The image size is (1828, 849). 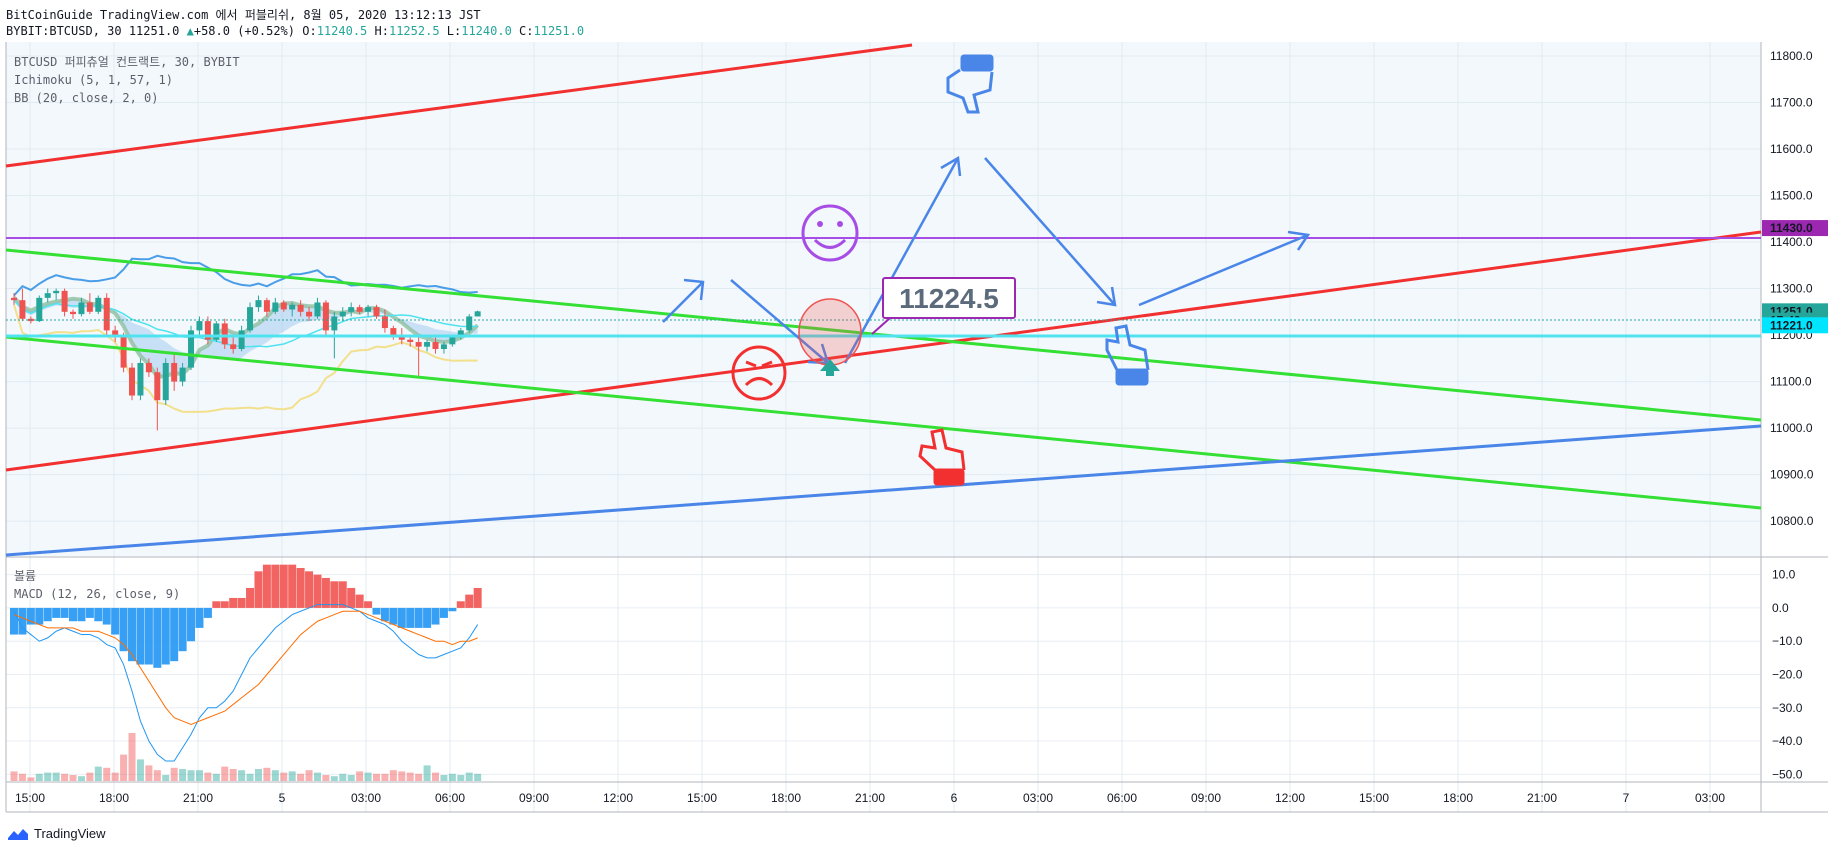 I want to click on frown-face-icon, so click(x=759, y=373).